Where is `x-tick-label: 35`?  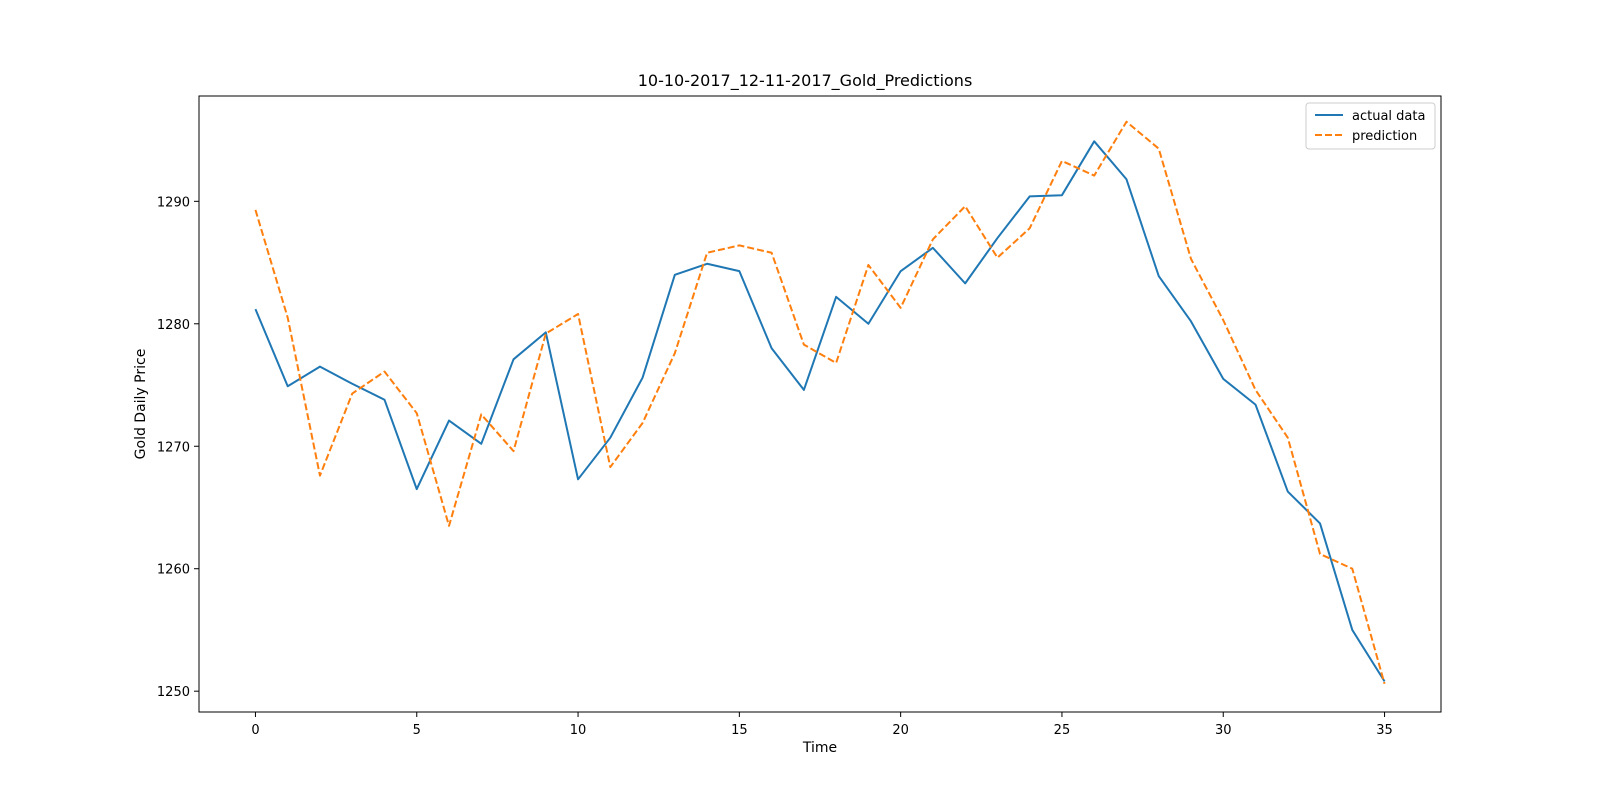
x-tick-label: 35 is located at coordinates (1384, 730).